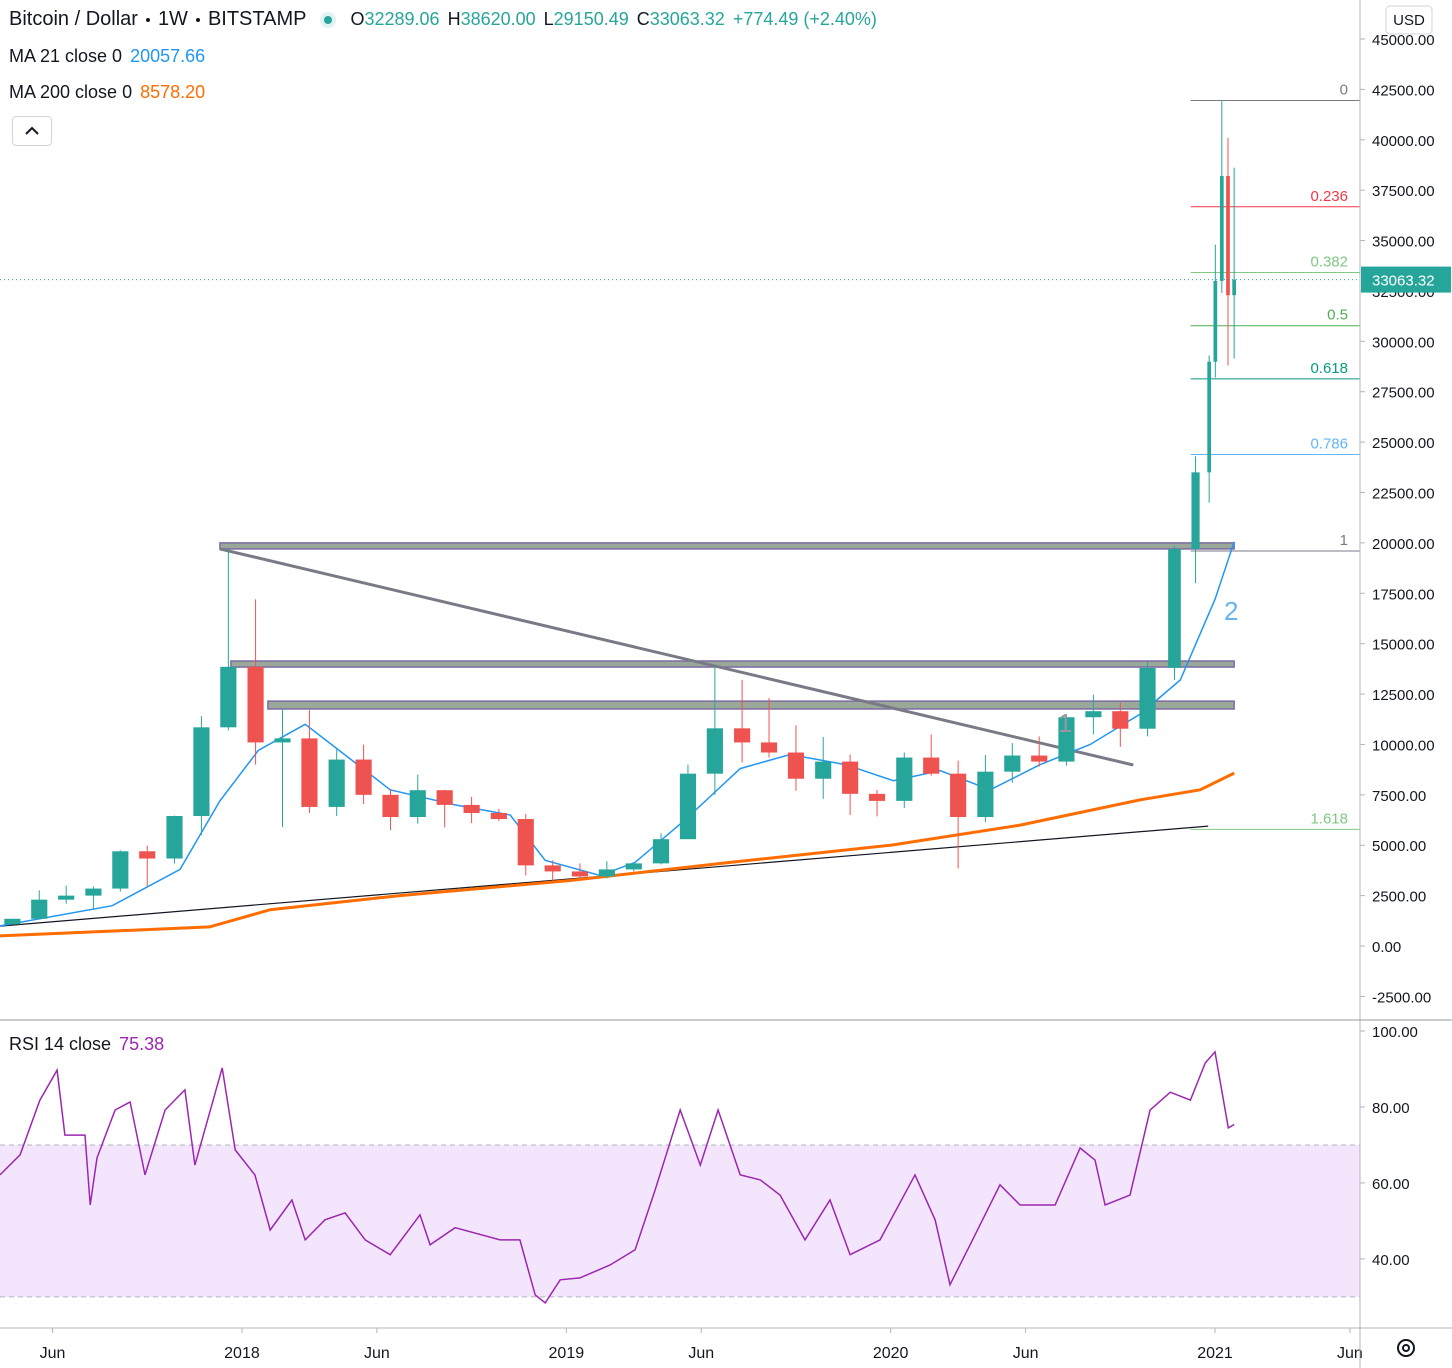 This screenshot has height=1368, width=1452. What do you see at coordinates (66, 56) in the screenshot?
I see `ma-name: MA 21 close 0` at bounding box center [66, 56].